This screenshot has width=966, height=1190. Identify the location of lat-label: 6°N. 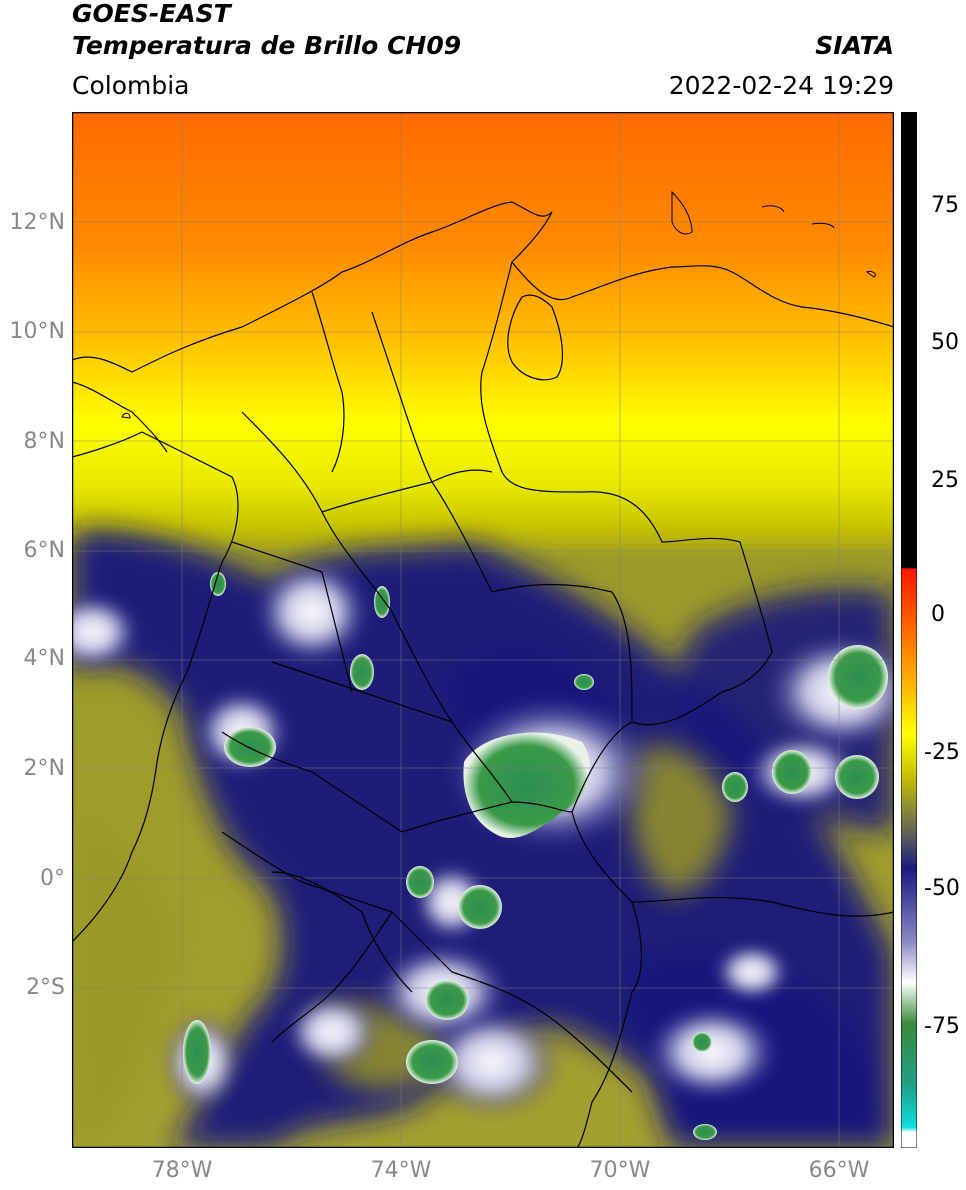
(44, 550).